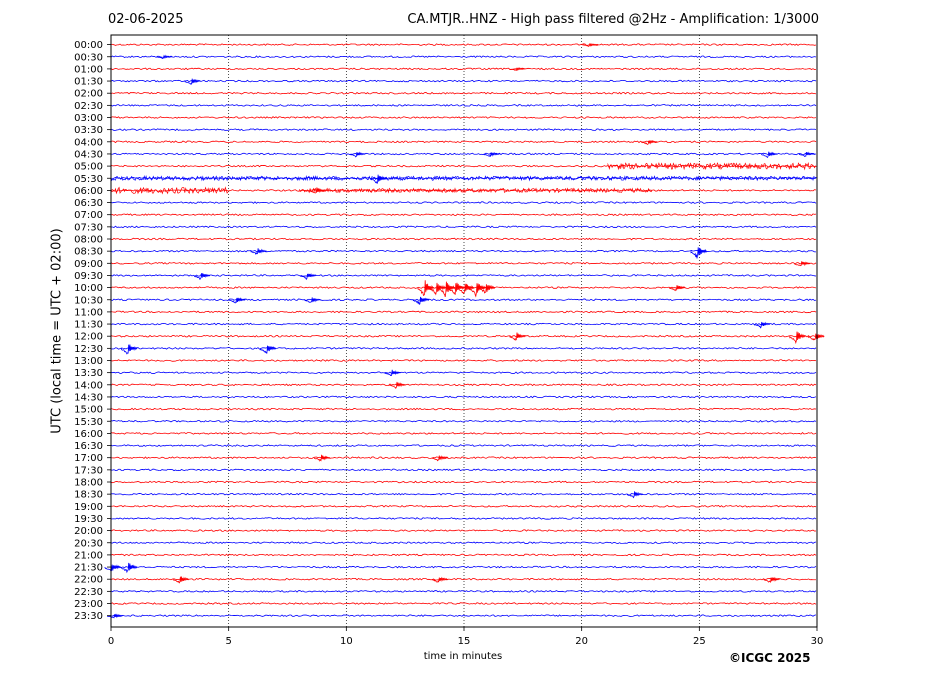 This screenshot has height=696, width=927. What do you see at coordinates (465, 637) in the screenshot?
I see `x-ticks: 0 5 10 15 20 25 30` at bounding box center [465, 637].